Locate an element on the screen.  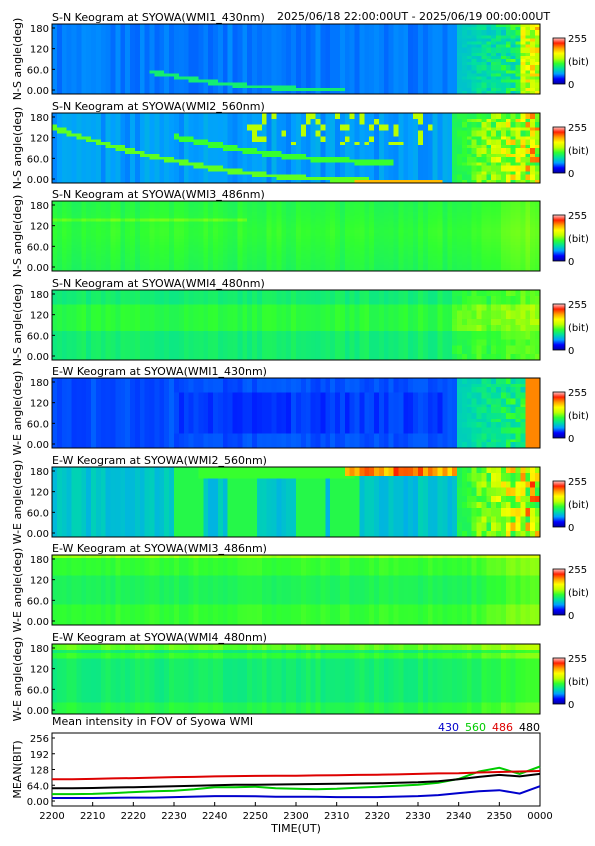
colorbar-max-label: 255 is located at coordinates (577, 39).